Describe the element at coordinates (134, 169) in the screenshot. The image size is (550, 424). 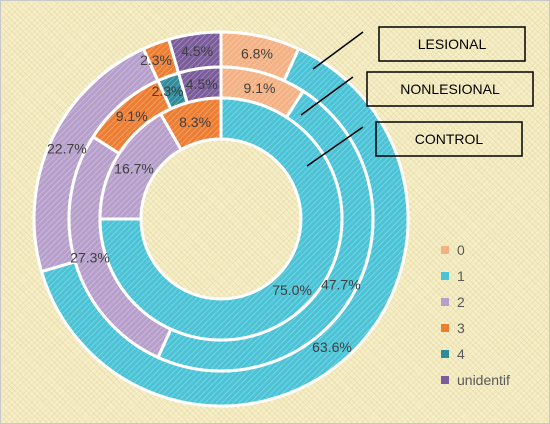
I see `data-label-control-2: 16.7%` at that location.